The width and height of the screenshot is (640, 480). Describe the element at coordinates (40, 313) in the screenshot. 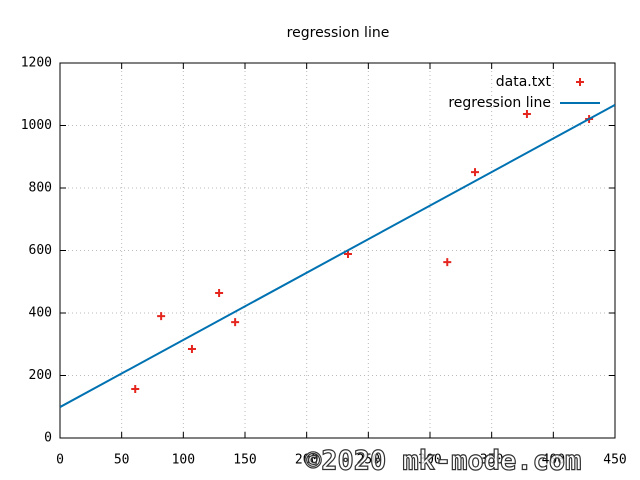

I see `y-tick-label: 400` at that location.